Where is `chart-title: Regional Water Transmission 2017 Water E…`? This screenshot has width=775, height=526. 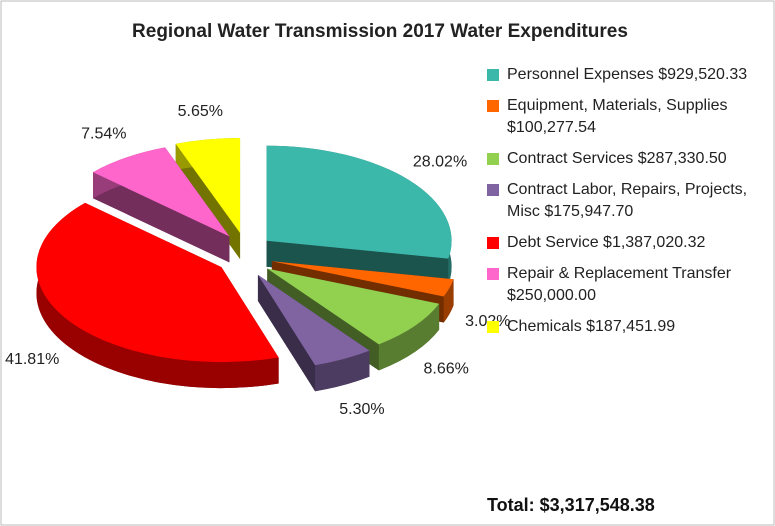 chart-title: Regional Water Transmission 2017 Water E… is located at coordinates (380, 31).